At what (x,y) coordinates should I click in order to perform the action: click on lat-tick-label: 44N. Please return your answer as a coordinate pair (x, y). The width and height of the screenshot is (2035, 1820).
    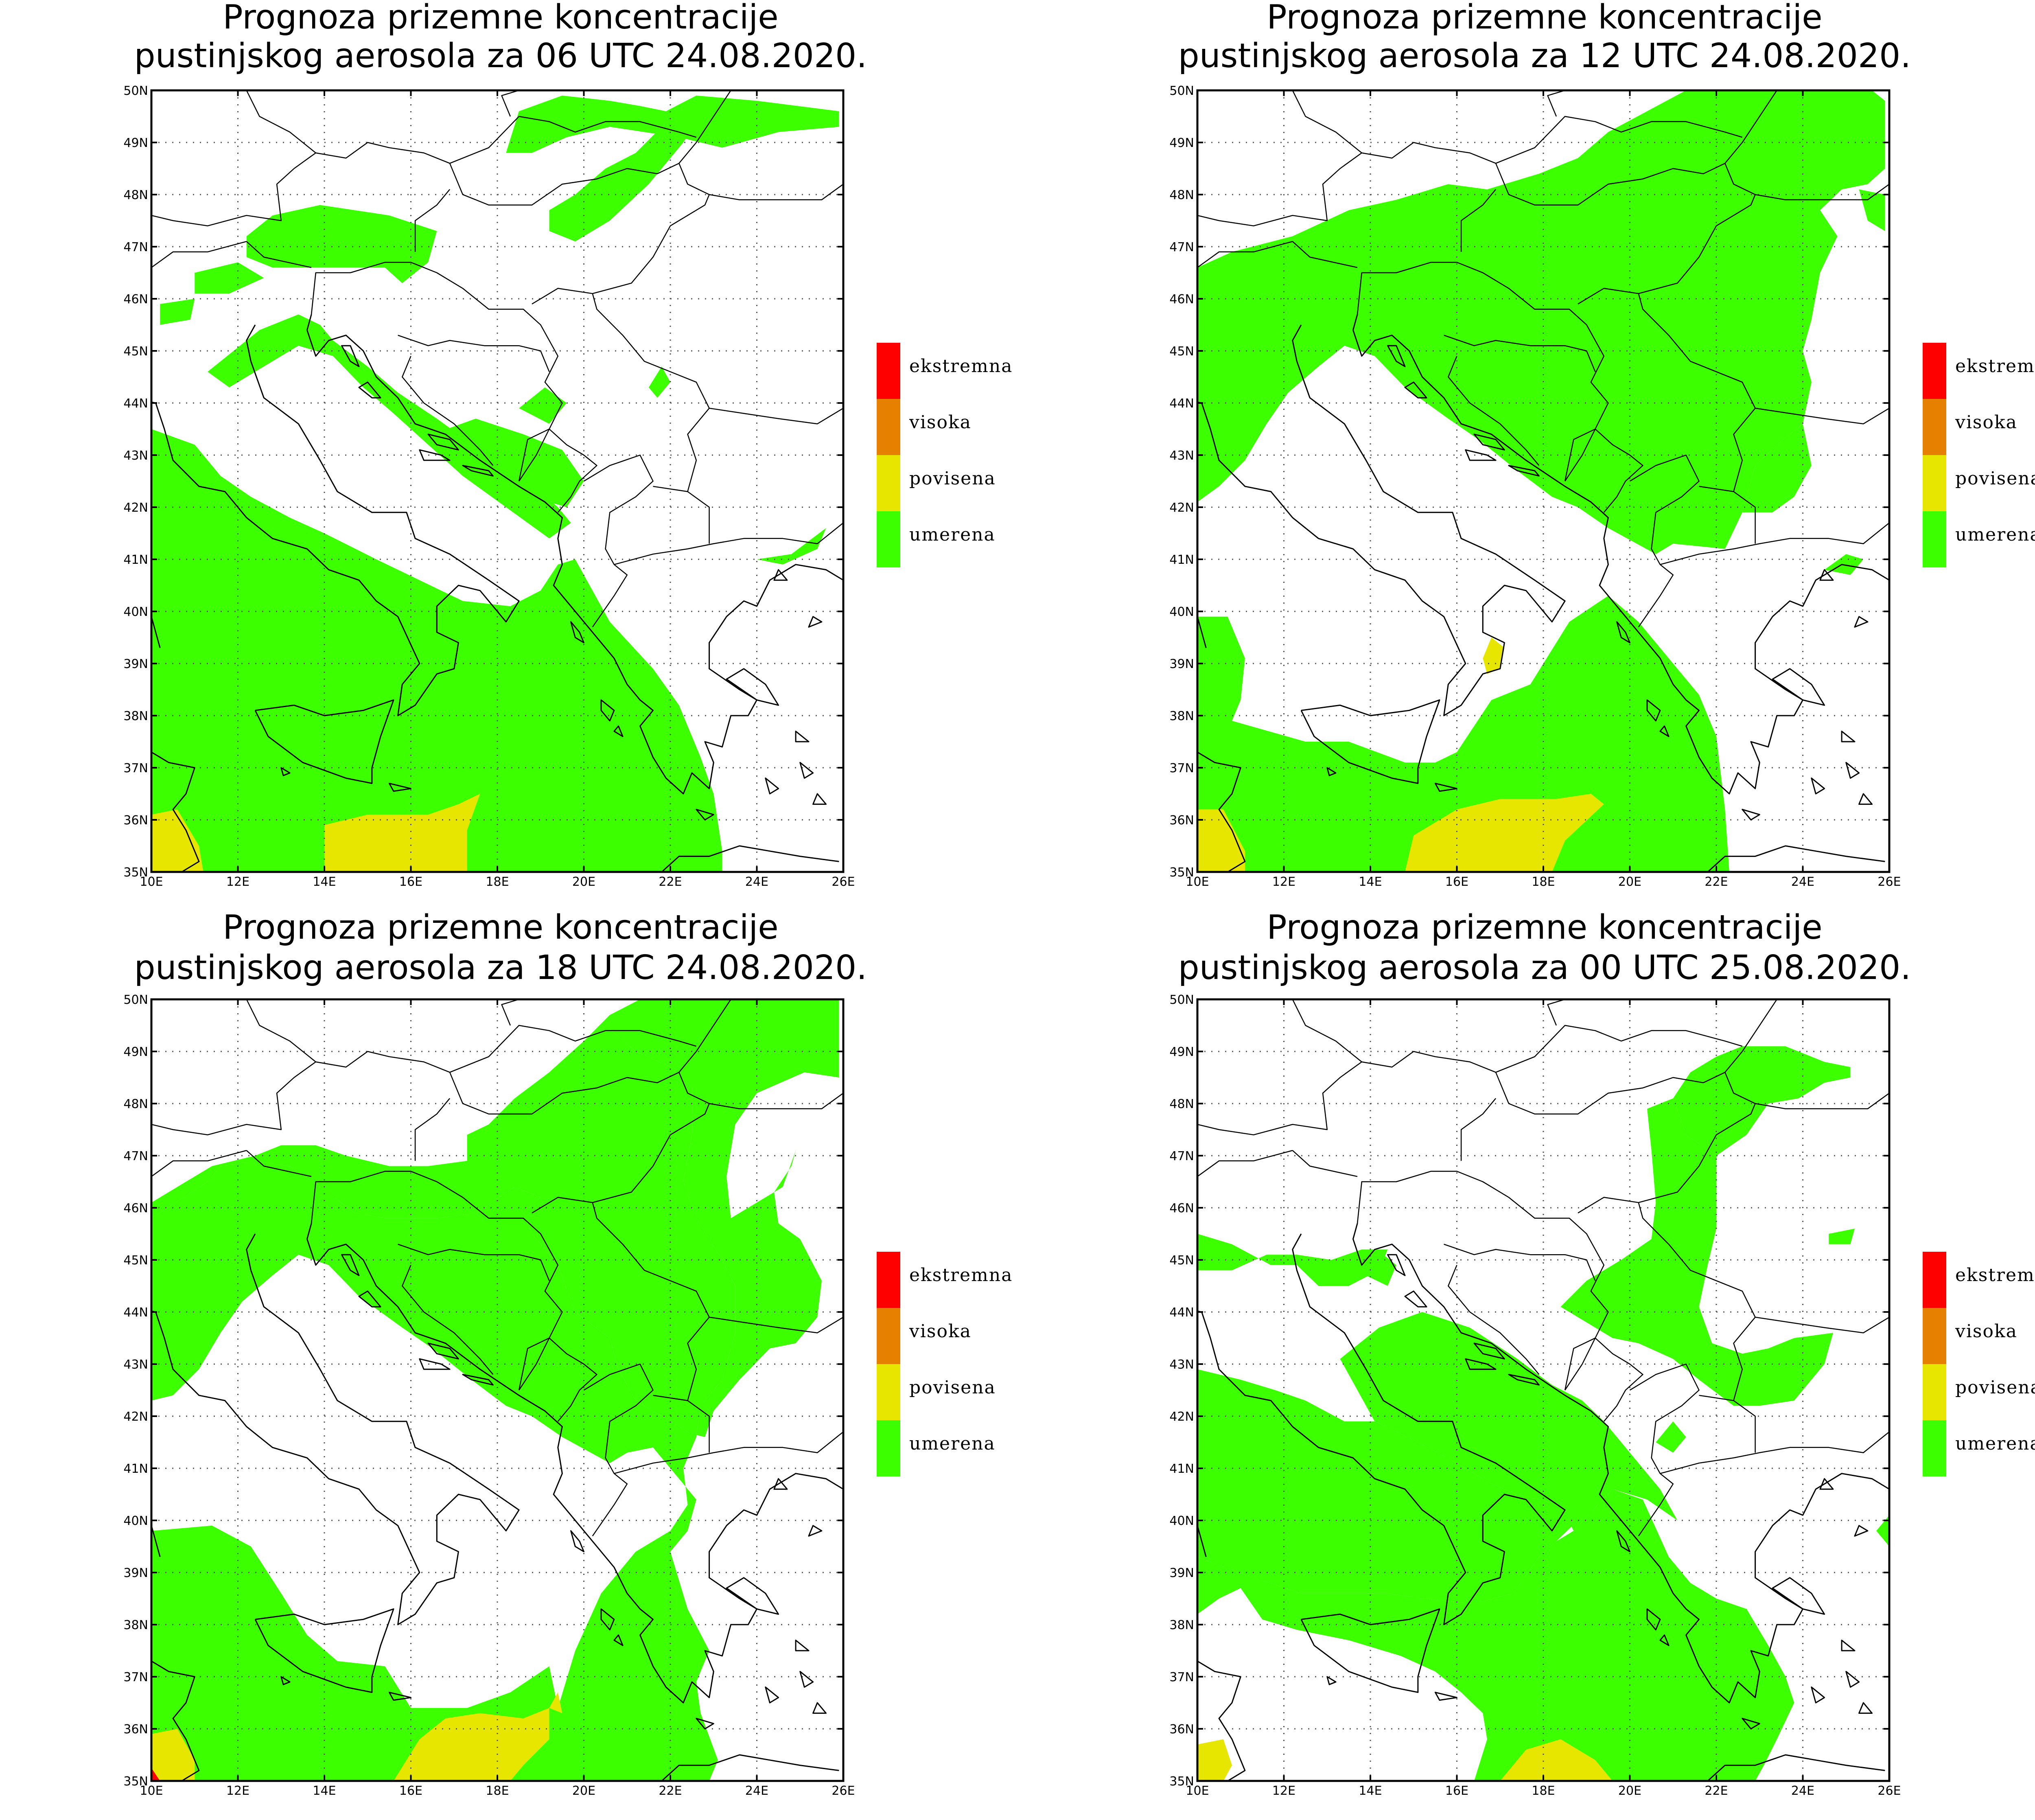
    Looking at the image, I should click on (1181, 404).